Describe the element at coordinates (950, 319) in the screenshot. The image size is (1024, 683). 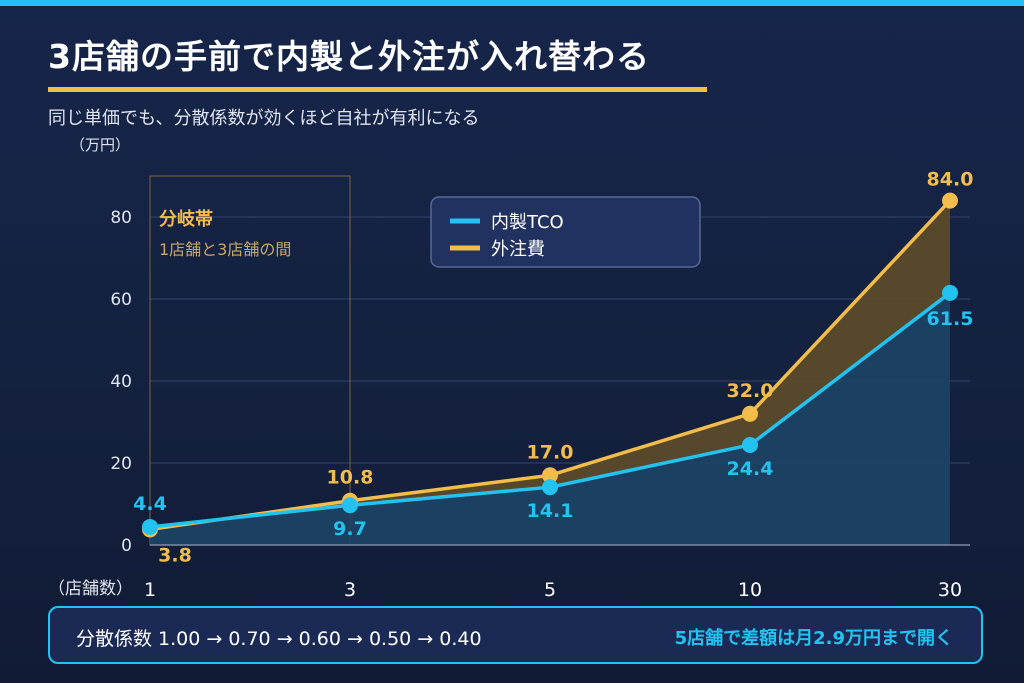
I see `inhouse-data-label: 61.5` at that location.